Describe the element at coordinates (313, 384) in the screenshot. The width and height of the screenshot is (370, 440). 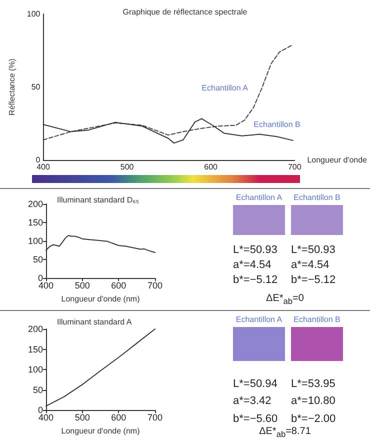
I see `text: L*=53.95` at that location.